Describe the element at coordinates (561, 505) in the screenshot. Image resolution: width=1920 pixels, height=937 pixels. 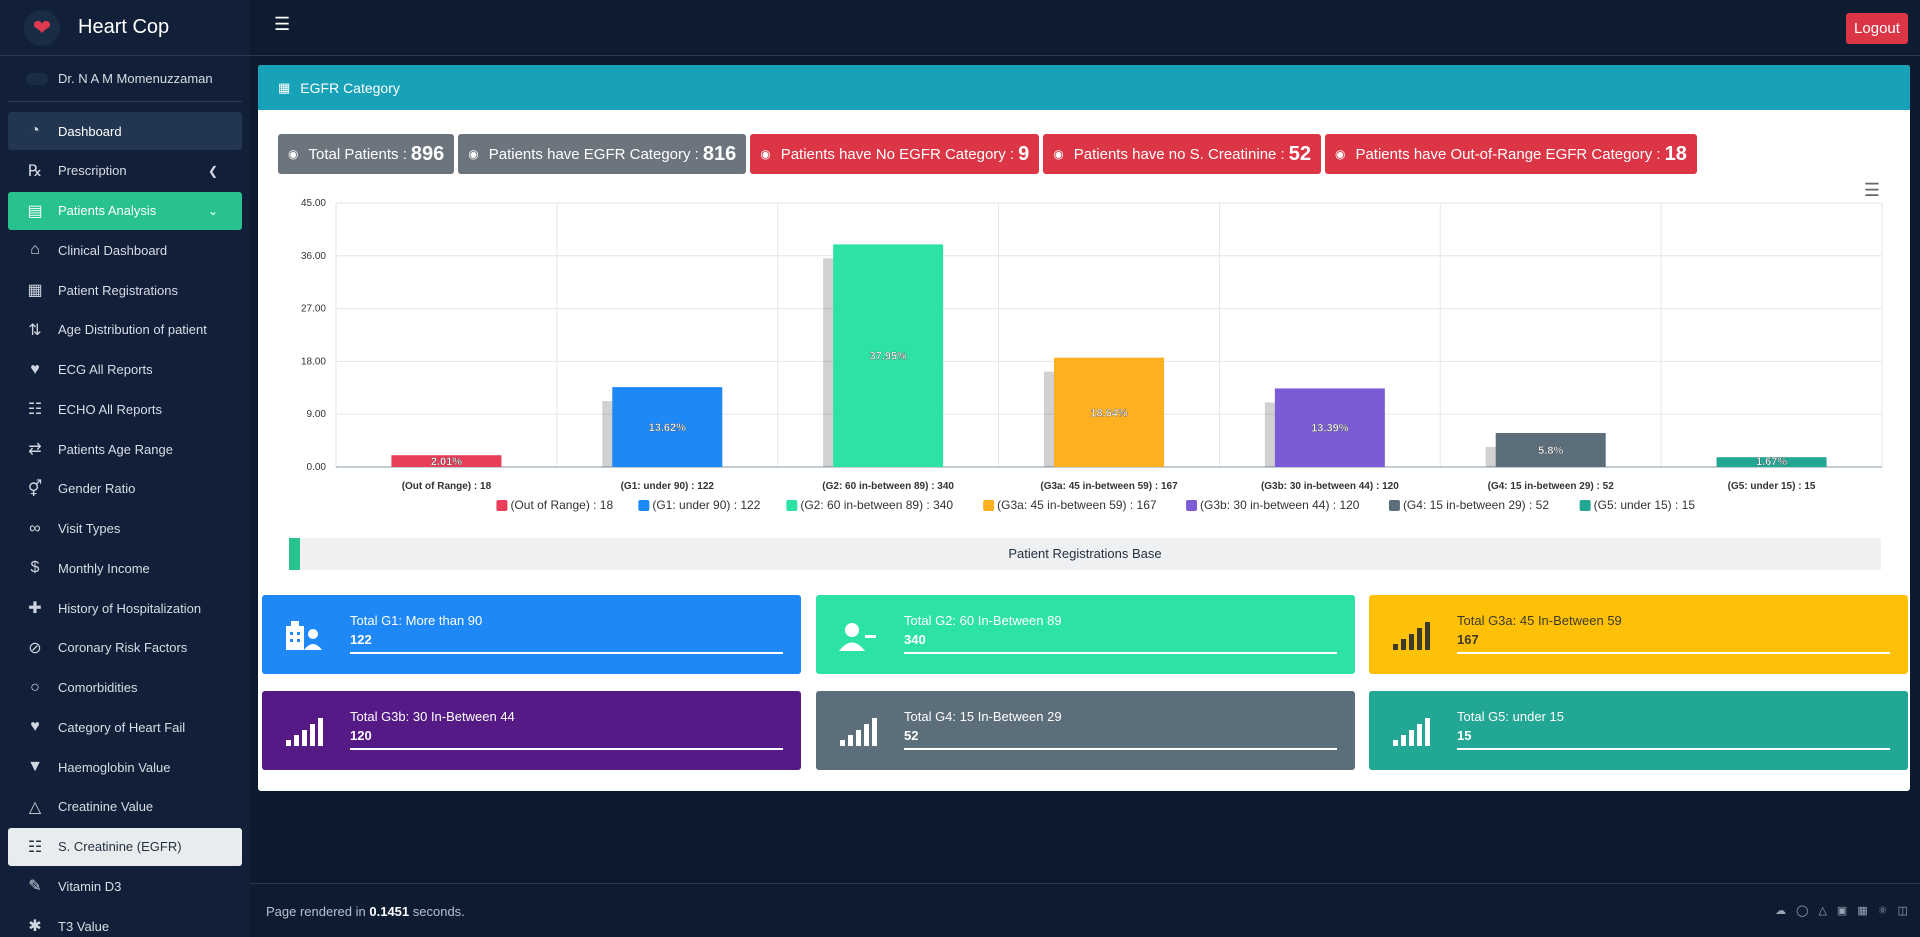
I see `legend-item: (Out of Range) : 18` at that location.